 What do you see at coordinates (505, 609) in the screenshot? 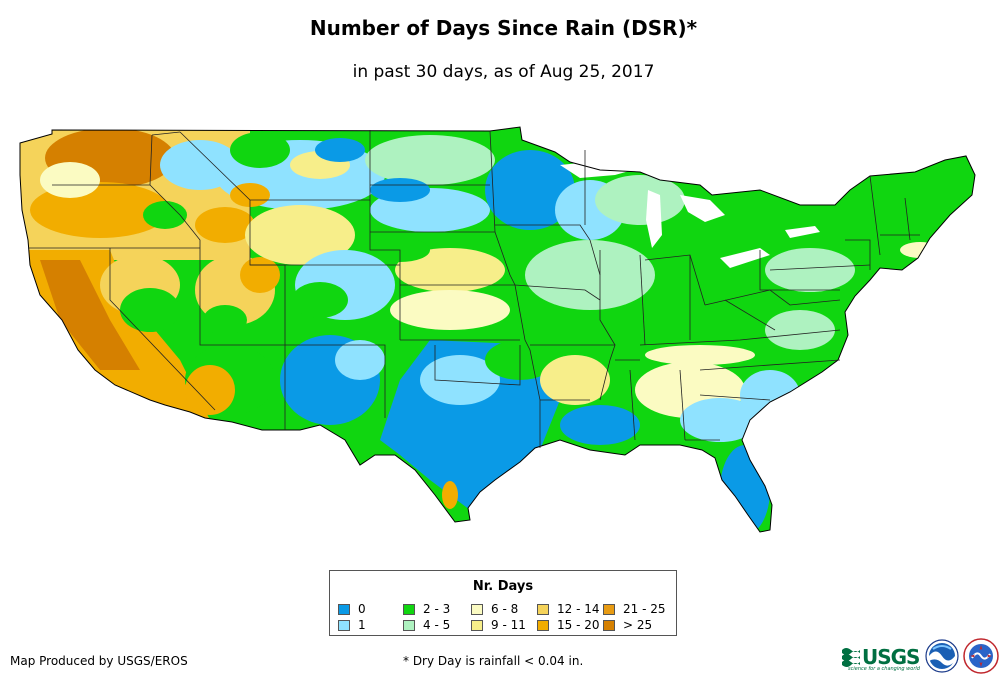
I see `legend-label: 6 - 8` at bounding box center [505, 609].